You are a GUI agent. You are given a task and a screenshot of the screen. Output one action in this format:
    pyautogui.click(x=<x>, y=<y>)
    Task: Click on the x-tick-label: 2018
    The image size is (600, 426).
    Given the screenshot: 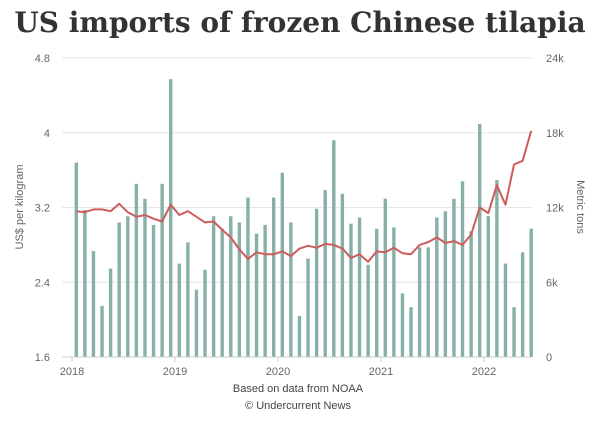 What is the action you would take?
    pyautogui.click(x=72, y=372)
    